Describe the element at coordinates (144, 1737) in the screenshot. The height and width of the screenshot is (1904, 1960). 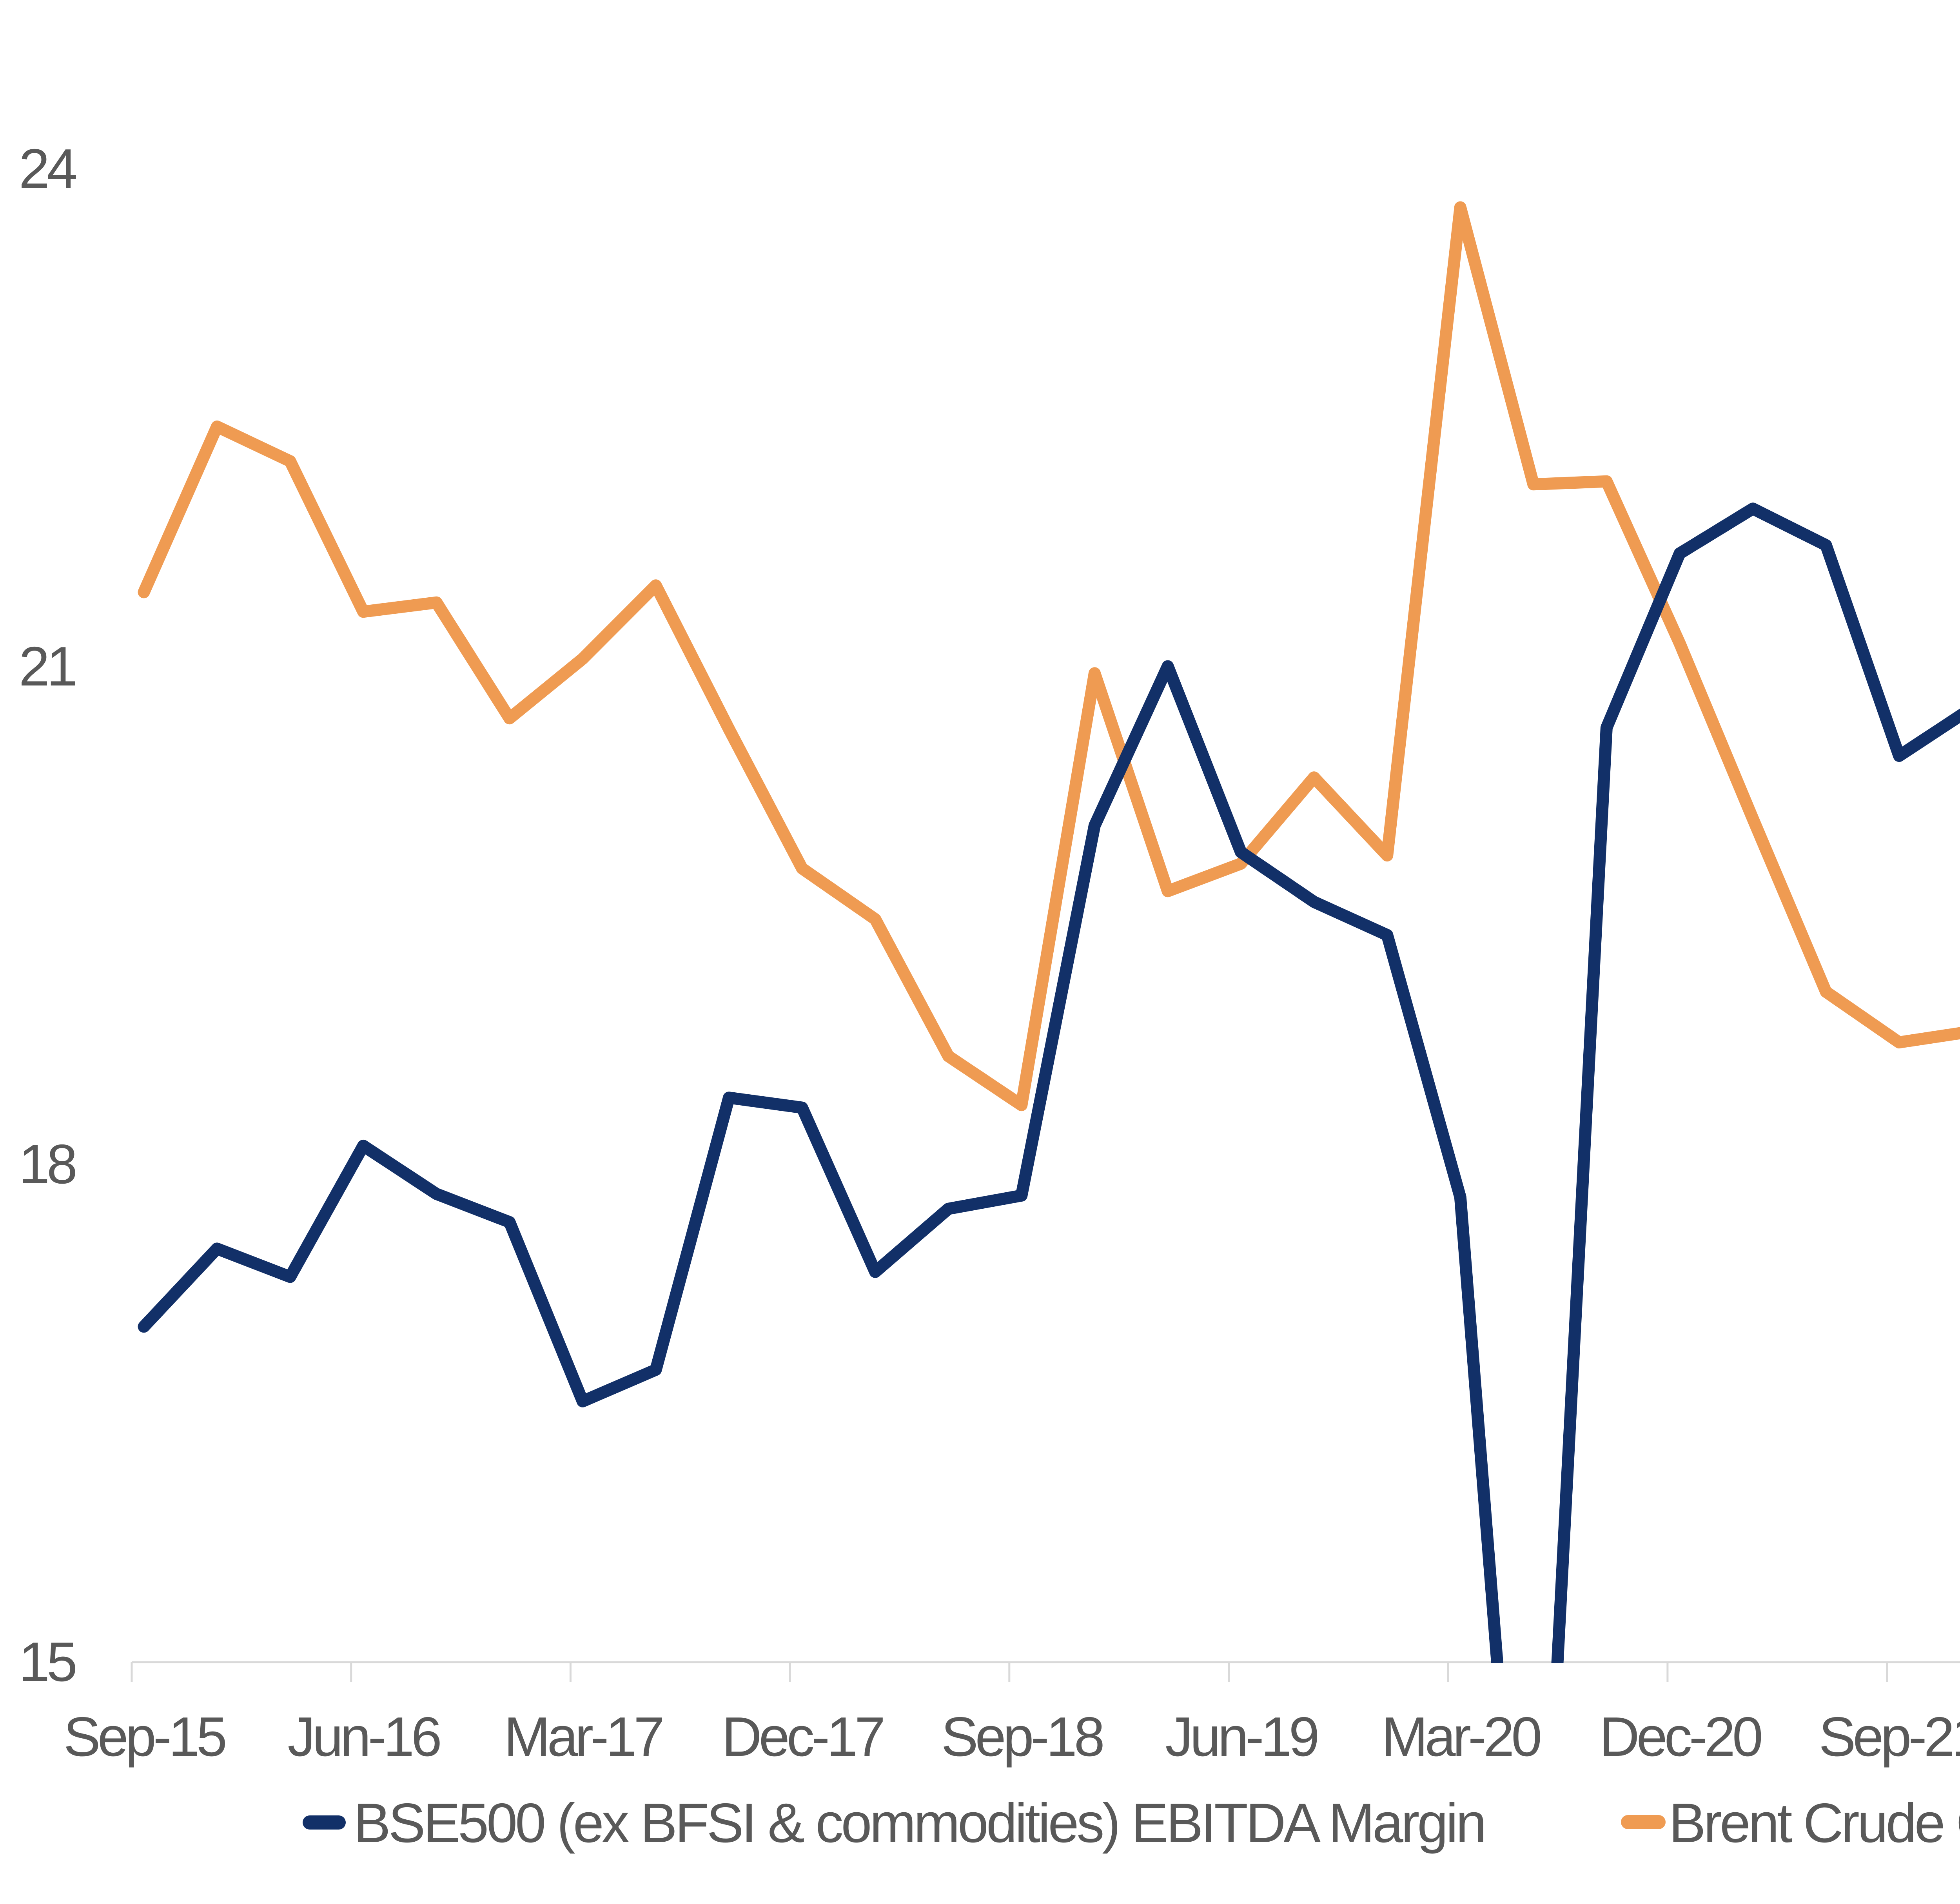
I see `svg-text: Sep-15` at that location.